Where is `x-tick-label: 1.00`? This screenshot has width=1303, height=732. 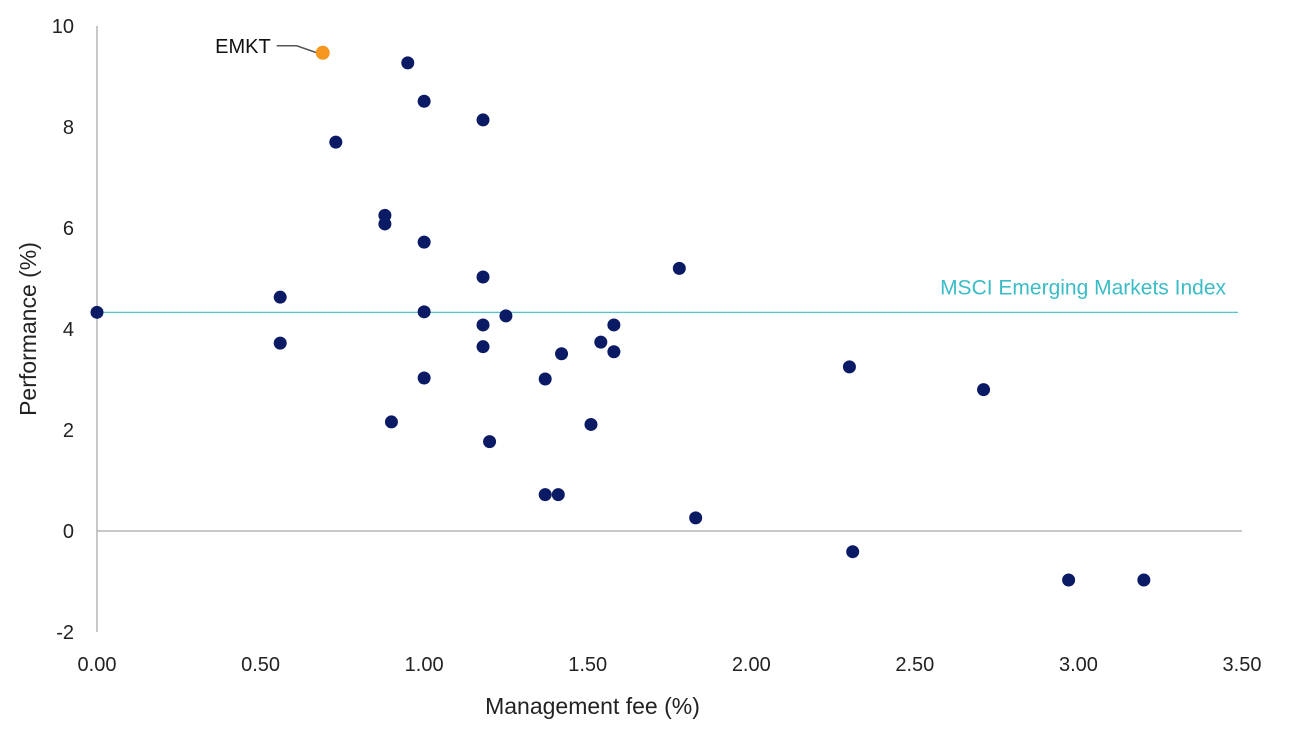
x-tick-label: 1.00 is located at coordinates (424, 665).